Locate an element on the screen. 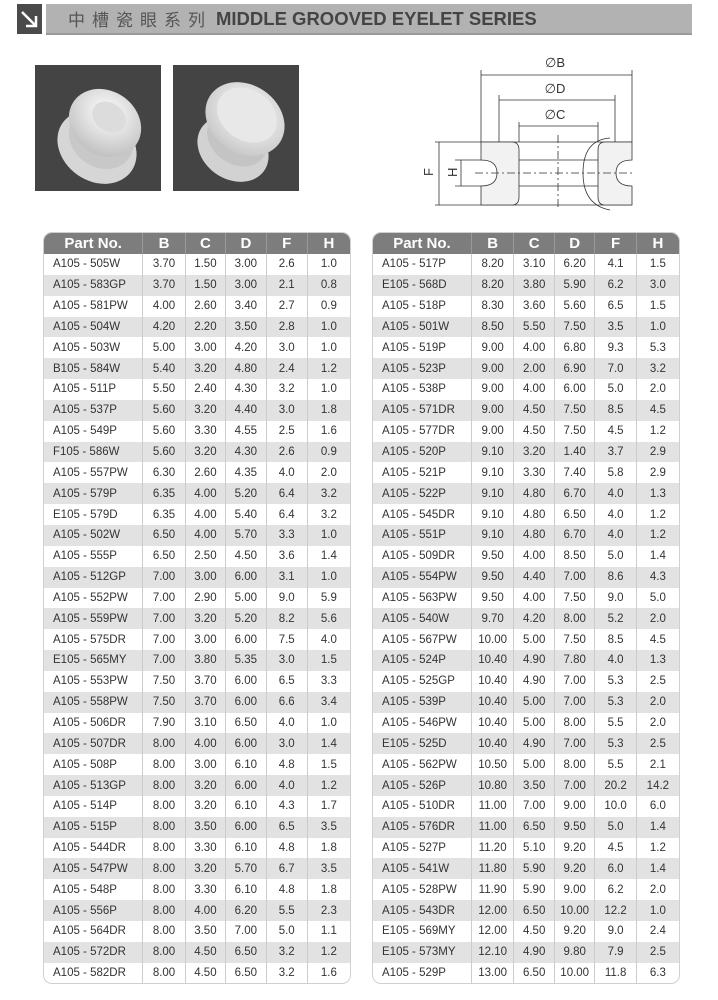 The height and width of the screenshot is (1000, 718). cell-h: 2.9 is located at coordinates (657, 452).